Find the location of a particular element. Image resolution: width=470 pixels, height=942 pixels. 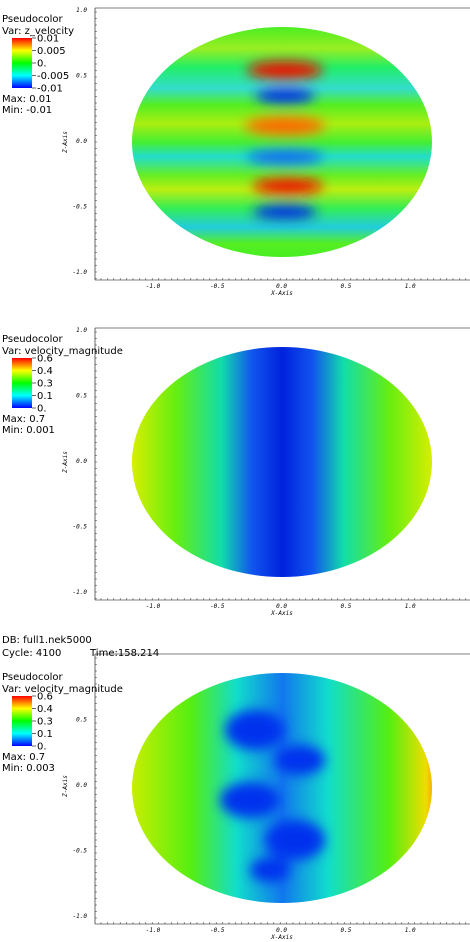

db-name: DB: full1.nek5000 is located at coordinates (47, 640).